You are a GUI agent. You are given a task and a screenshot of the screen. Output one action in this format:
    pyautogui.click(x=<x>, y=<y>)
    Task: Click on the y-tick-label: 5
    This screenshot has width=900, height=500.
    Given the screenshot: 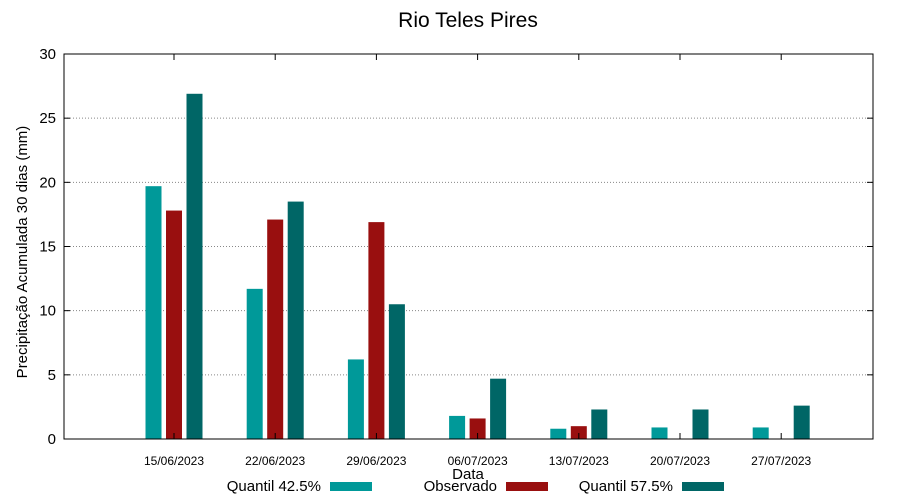 What is the action you would take?
    pyautogui.click(x=52, y=375)
    